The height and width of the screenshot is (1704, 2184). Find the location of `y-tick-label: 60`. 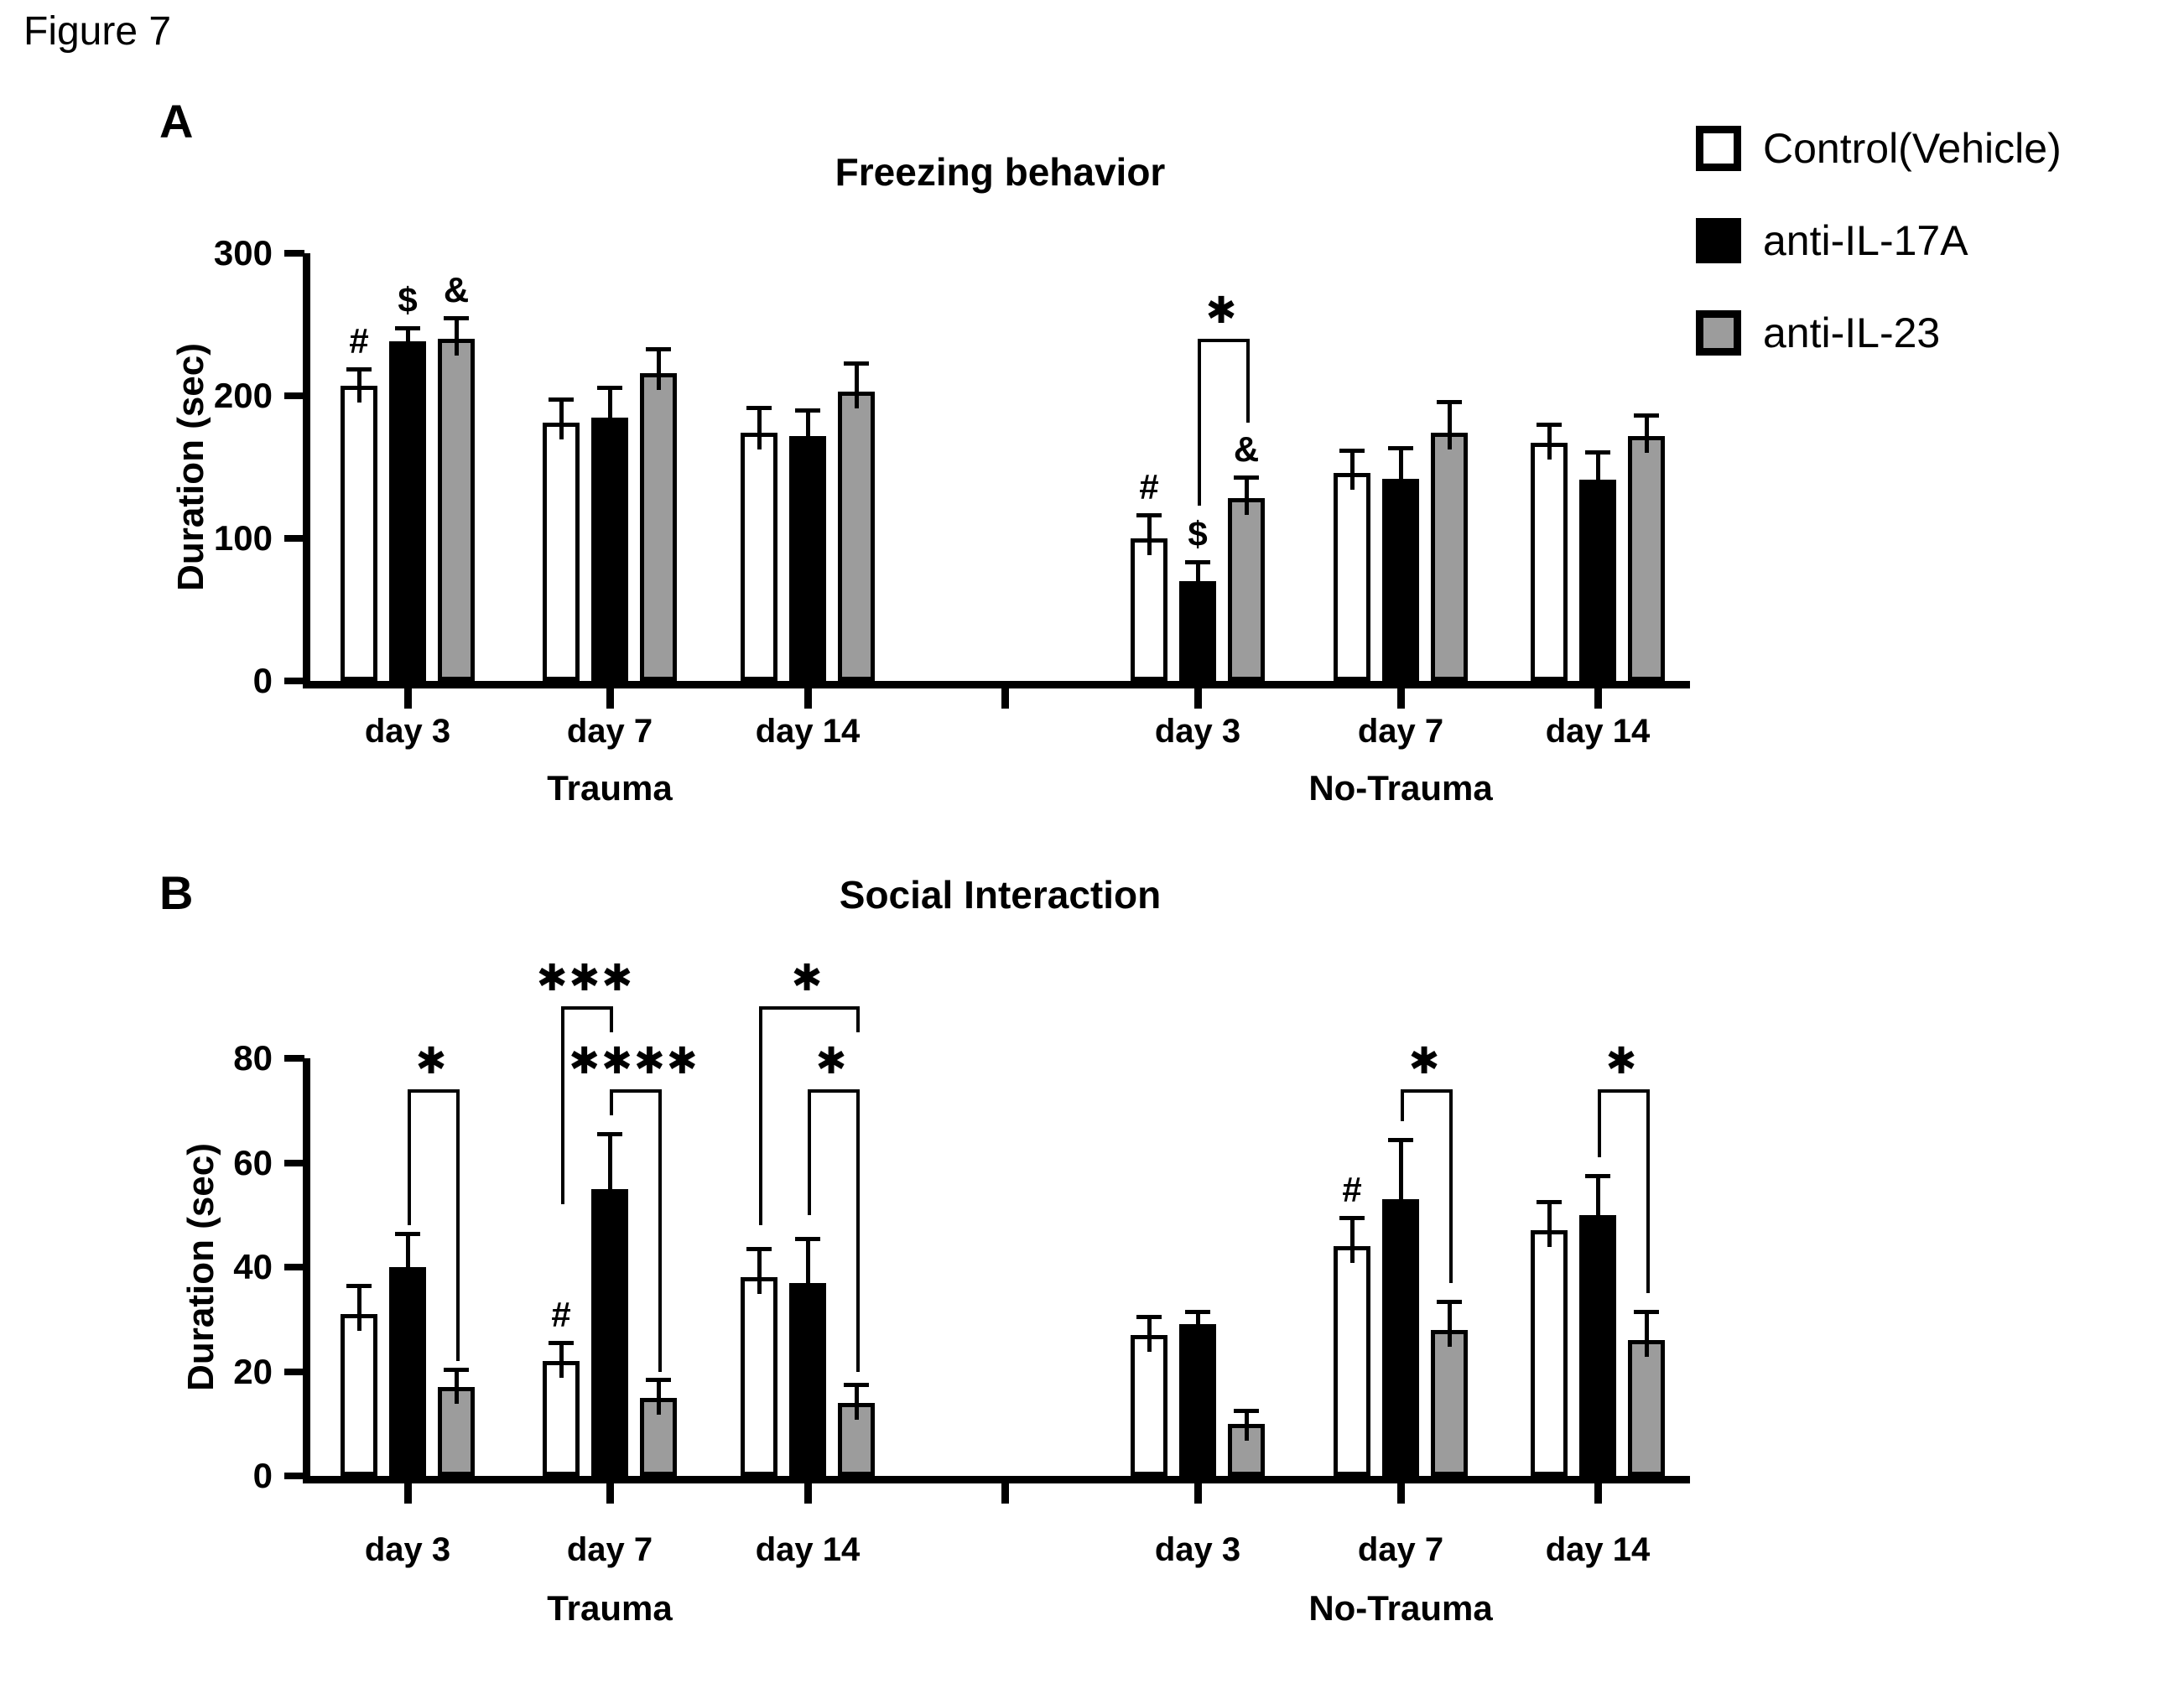

y-tick-label: 60 is located at coordinates (253, 1162).